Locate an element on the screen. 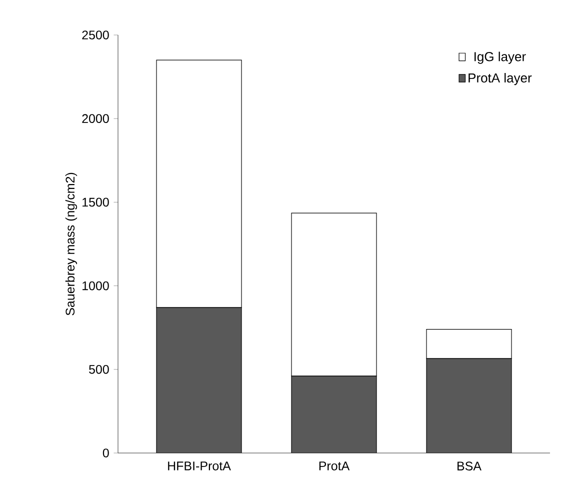 Image resolution: width=563 pixels, height=488 pixels. x-tick-label: BSA is located at coordinates (470, 466).